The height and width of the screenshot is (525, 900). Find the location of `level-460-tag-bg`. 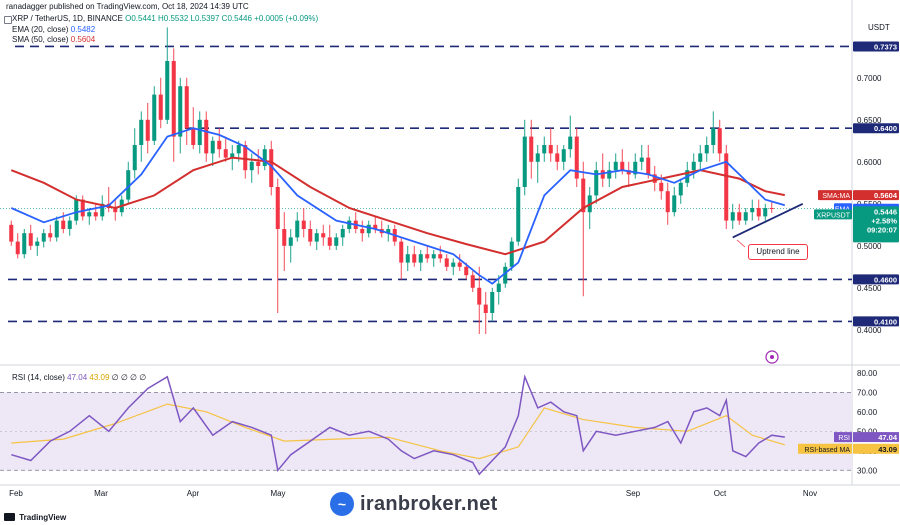

level-460-tag-bg is located at coordinates (876, 279).